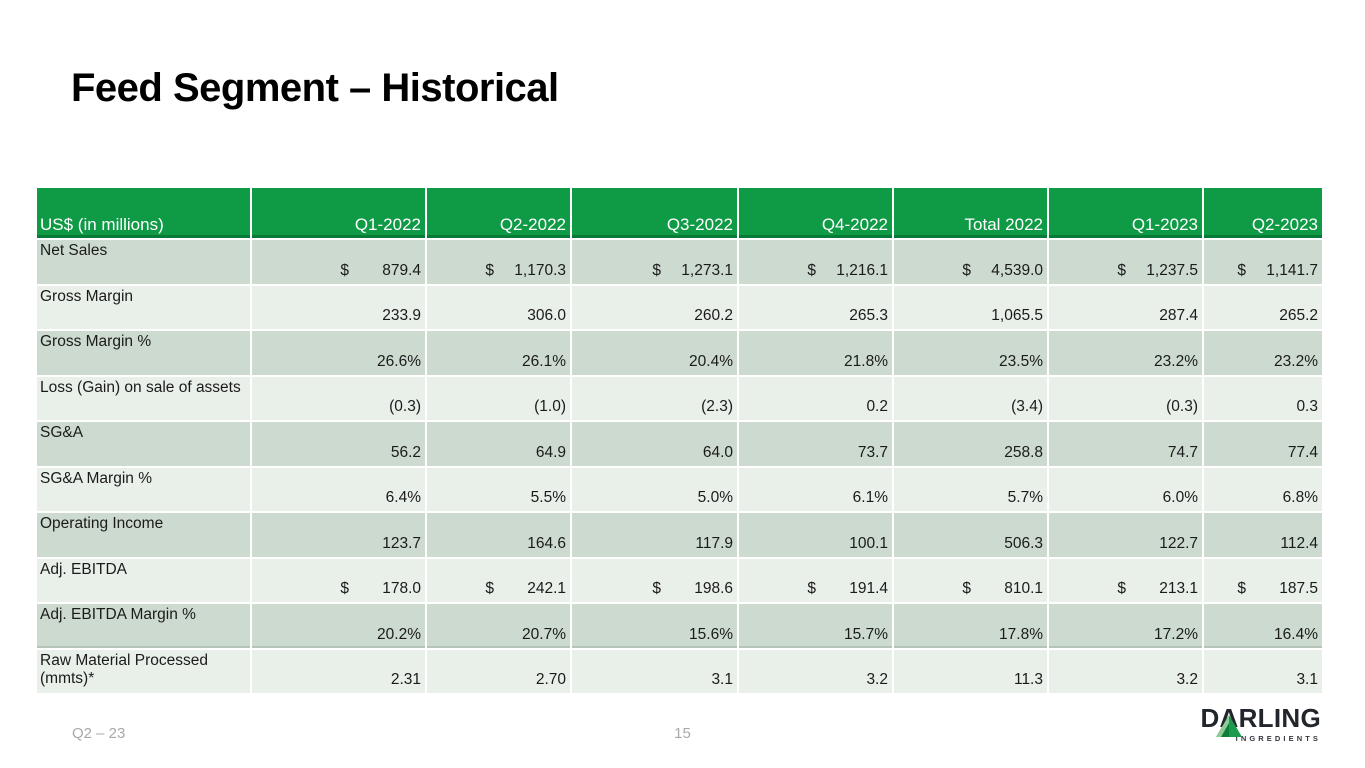 This screenshot has height=768, width=1365. I want to click on slide-title: Feed Segment – Historical, so click(315, 88).